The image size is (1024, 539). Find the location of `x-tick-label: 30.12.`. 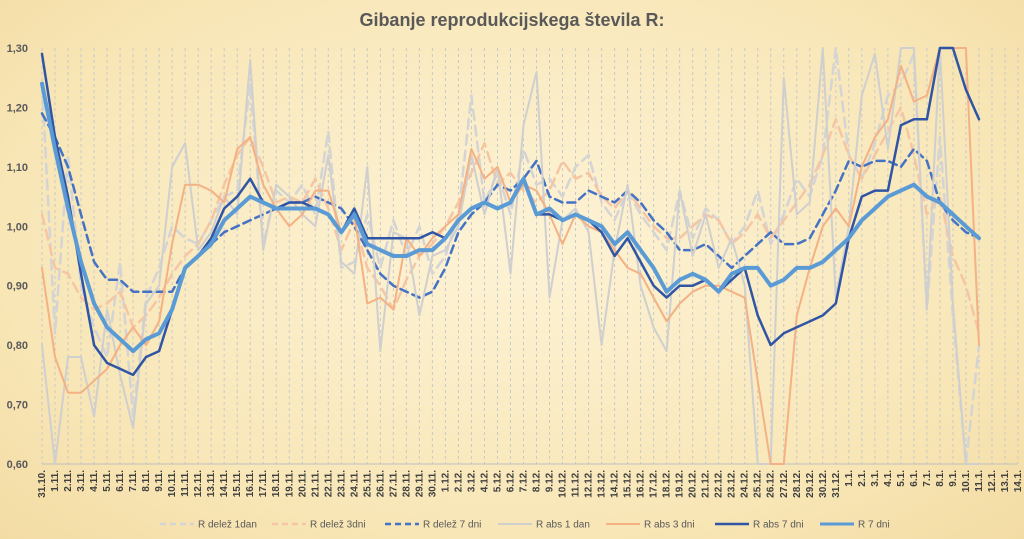

x-tick-label: 30.12. is located at coordinates (823, 484).